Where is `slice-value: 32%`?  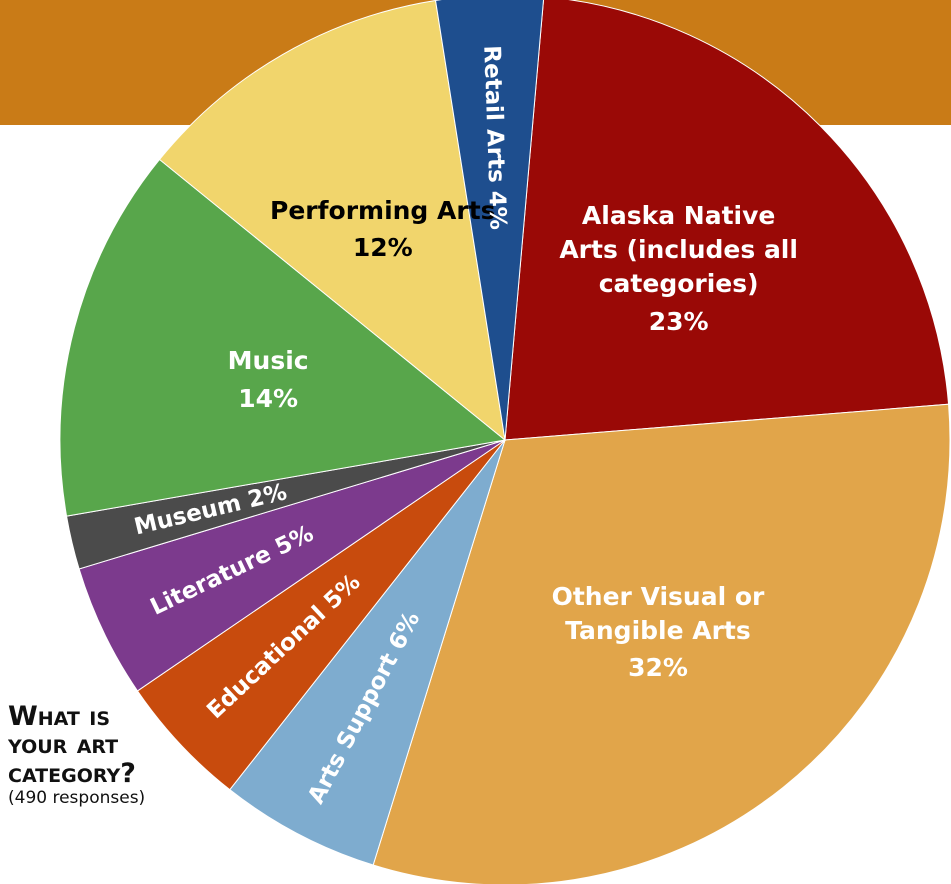
slice-value: 32% is located at coordinates (658, 668).